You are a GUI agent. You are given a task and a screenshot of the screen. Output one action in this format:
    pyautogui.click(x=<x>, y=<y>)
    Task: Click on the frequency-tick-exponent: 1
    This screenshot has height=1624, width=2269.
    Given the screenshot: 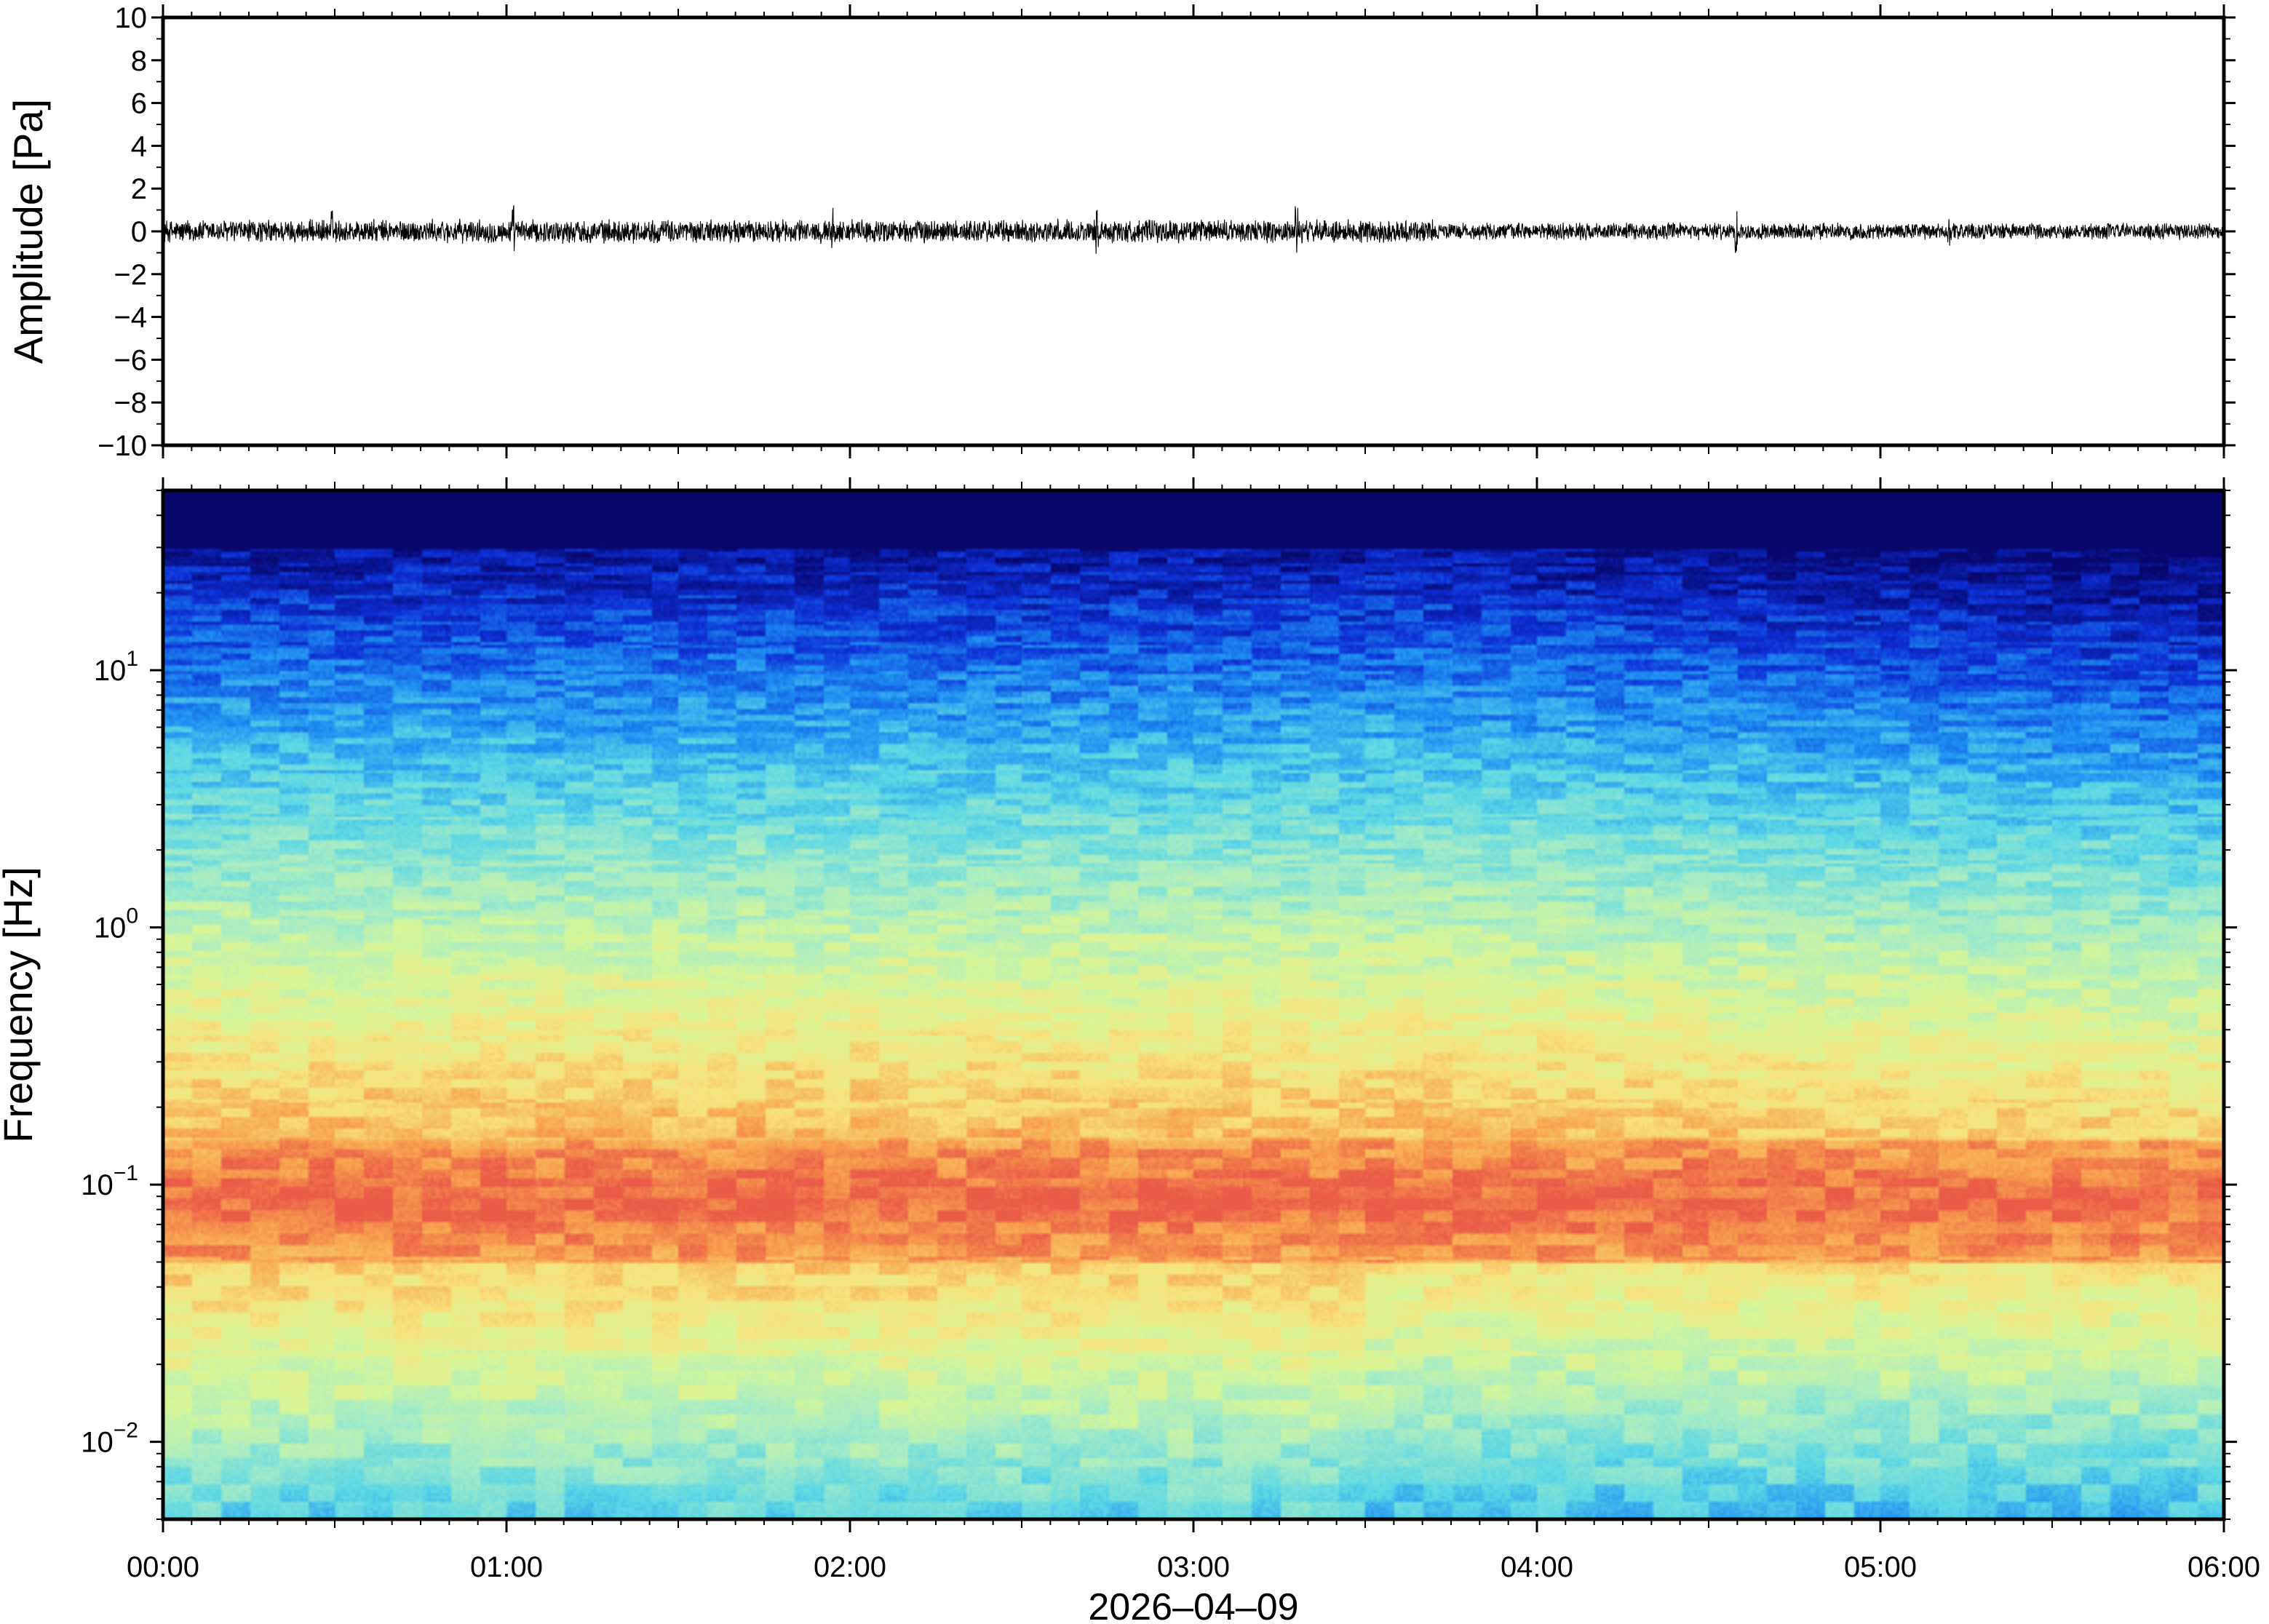 What is the action you would take?
    pyautogui.click(x=132, y=659)
    